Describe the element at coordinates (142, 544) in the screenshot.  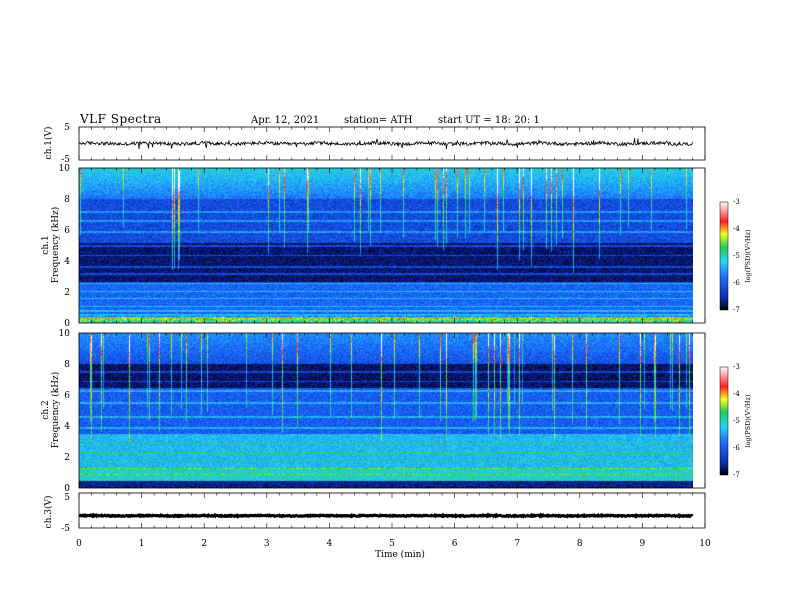
I see `time-tick-1: 1` at that location.